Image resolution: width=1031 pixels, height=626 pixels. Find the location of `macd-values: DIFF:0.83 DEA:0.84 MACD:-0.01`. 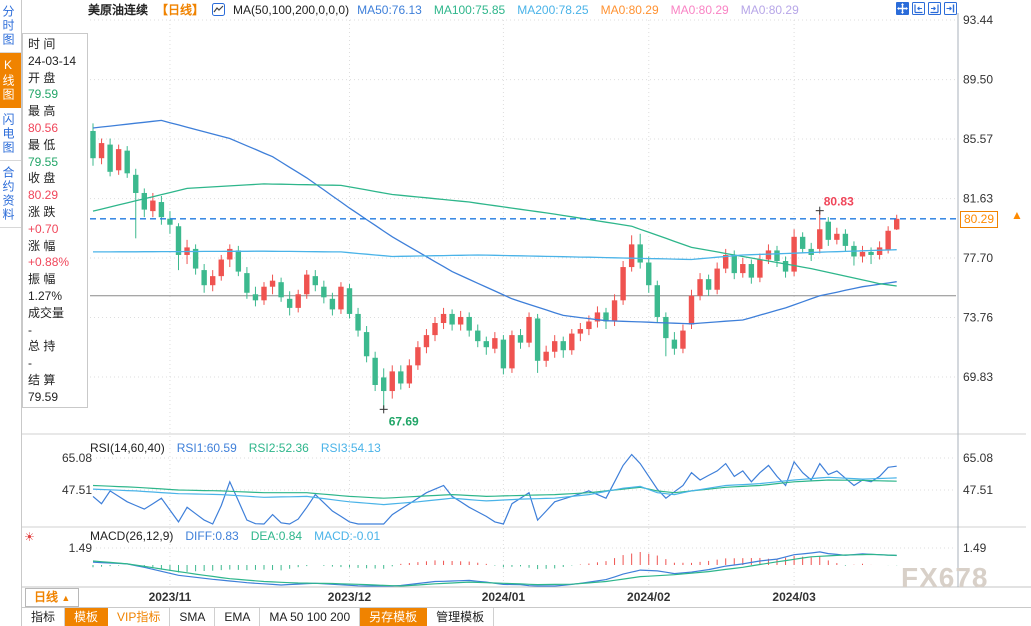

macd-values: DIFF:0.83 DEA:0.84 MACD:-0.01 is located at coordinates (282, 536).